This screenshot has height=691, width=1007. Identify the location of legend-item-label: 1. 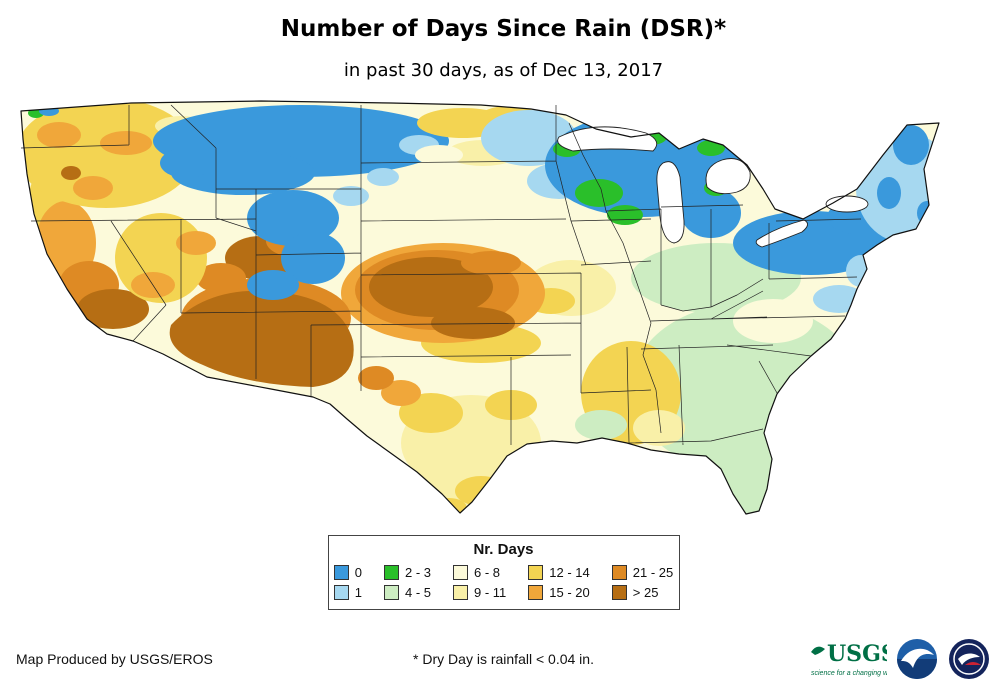
(358, 592).